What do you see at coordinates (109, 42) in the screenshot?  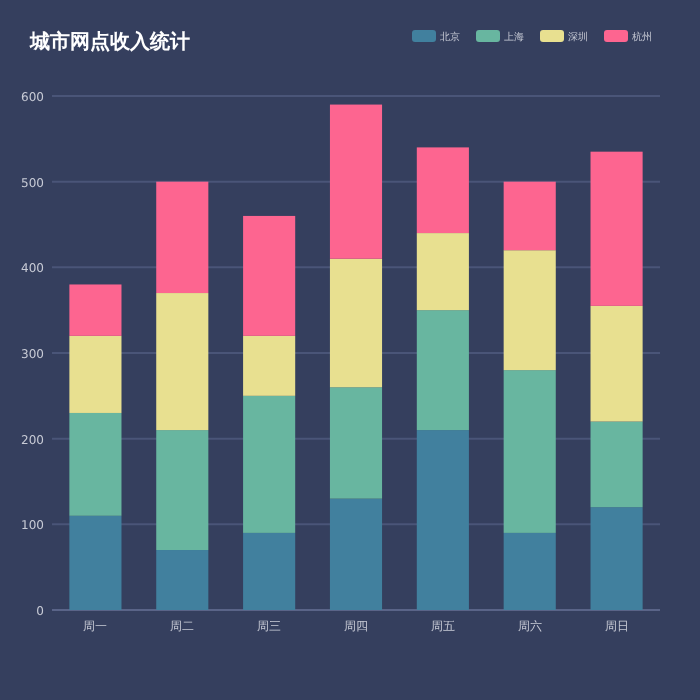 I see `chart-title: 城市网点收入统计` at bounding box center [109, 42].